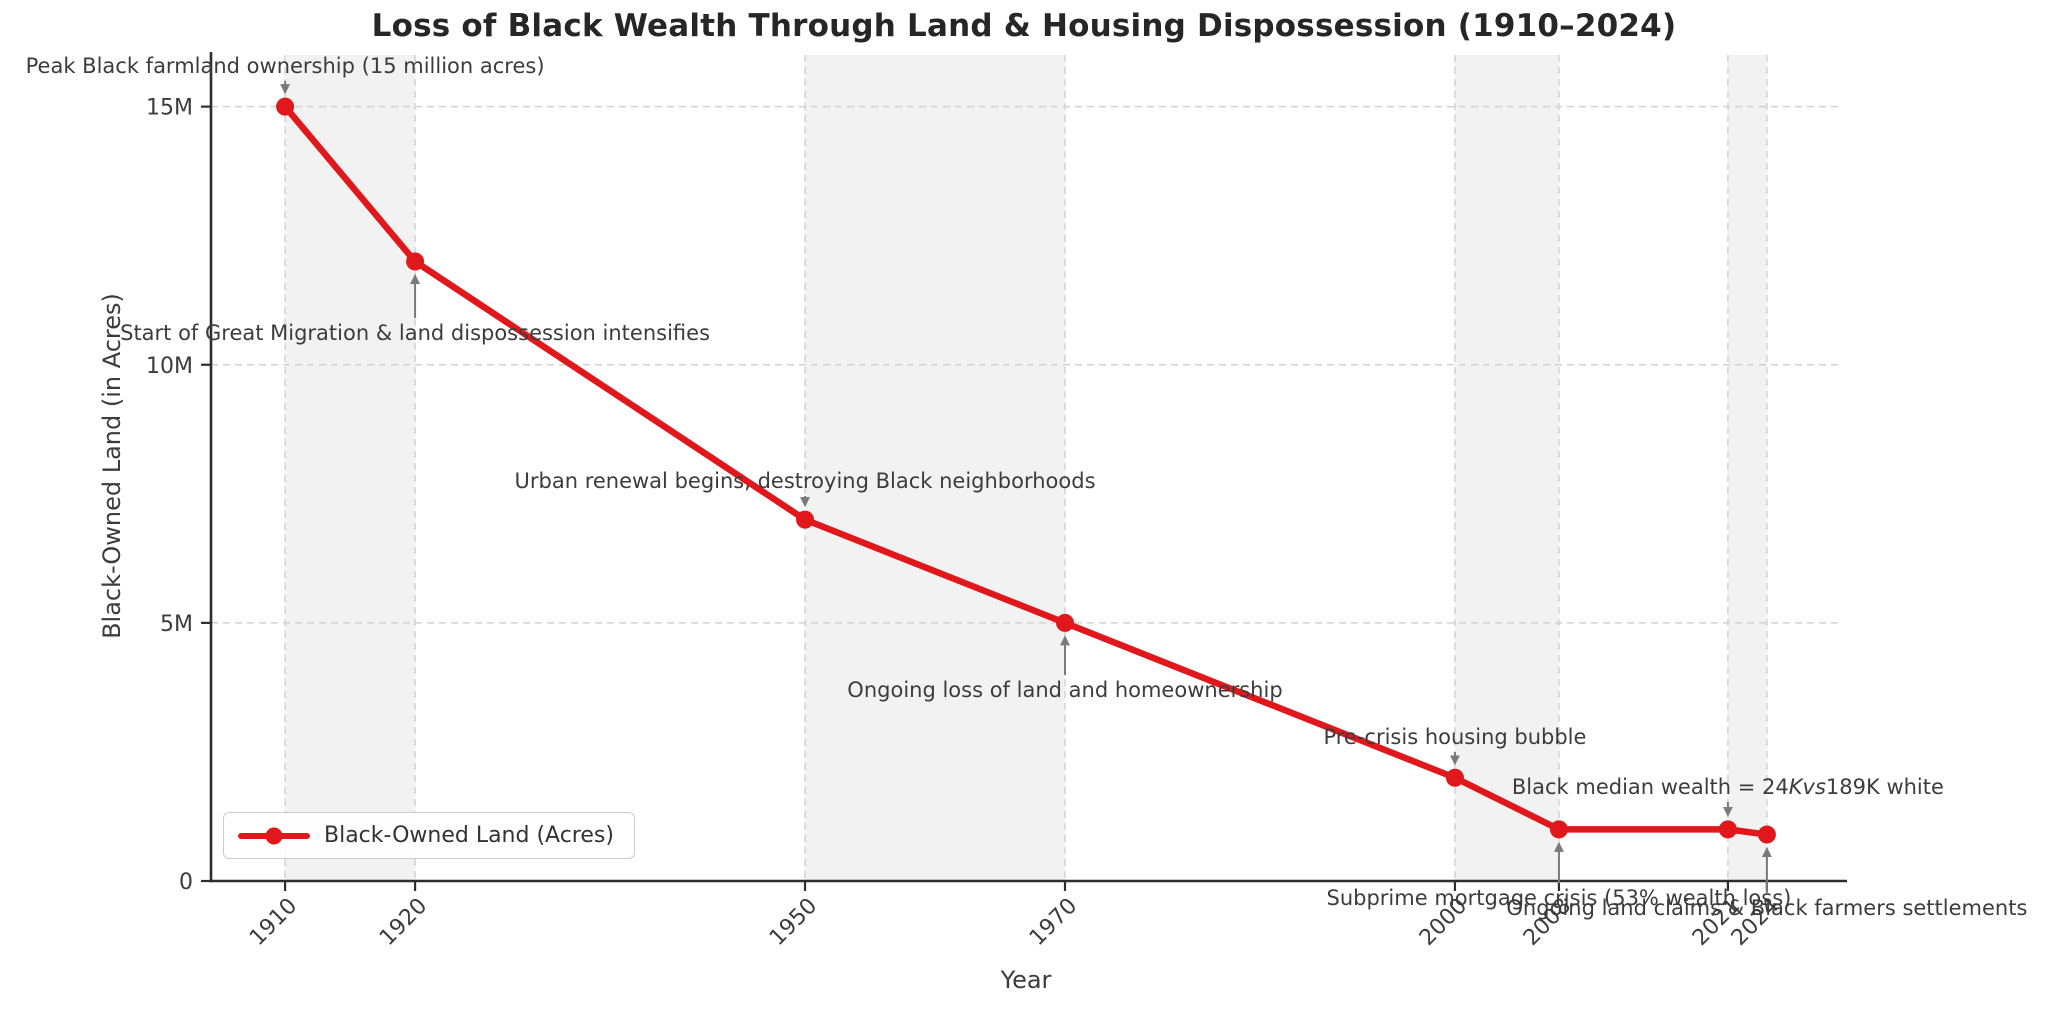 Image resolution: width=2048 pixels, height=1017 pixels. What do you see at coordinates (1026, 980) in the screenshot?
I see `x-axis-label: Year` at bounding box center [1026, 980].